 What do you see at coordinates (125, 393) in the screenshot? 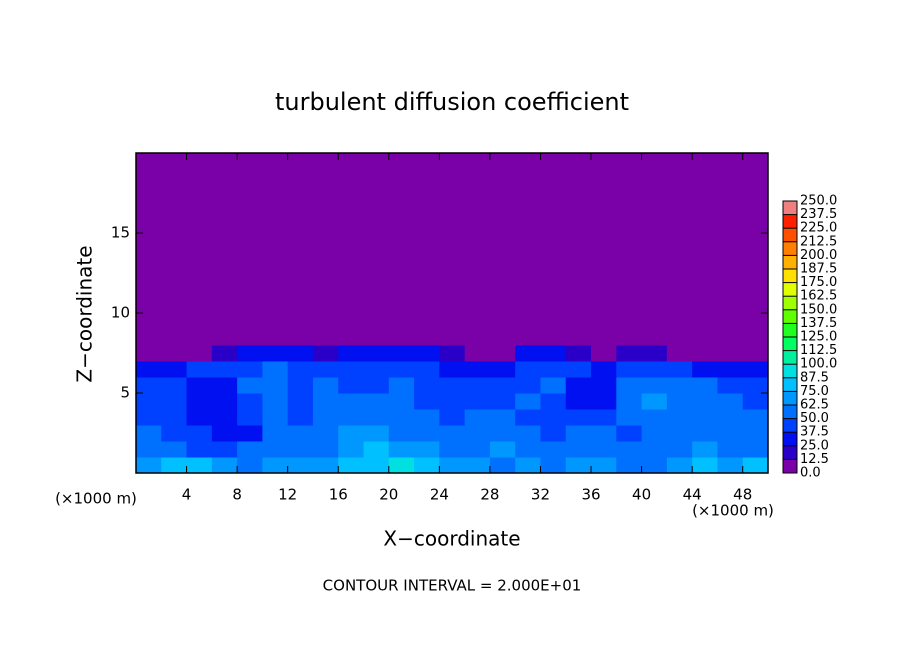
I see `y-tick-label: 5` at bounding box center [125, 393].